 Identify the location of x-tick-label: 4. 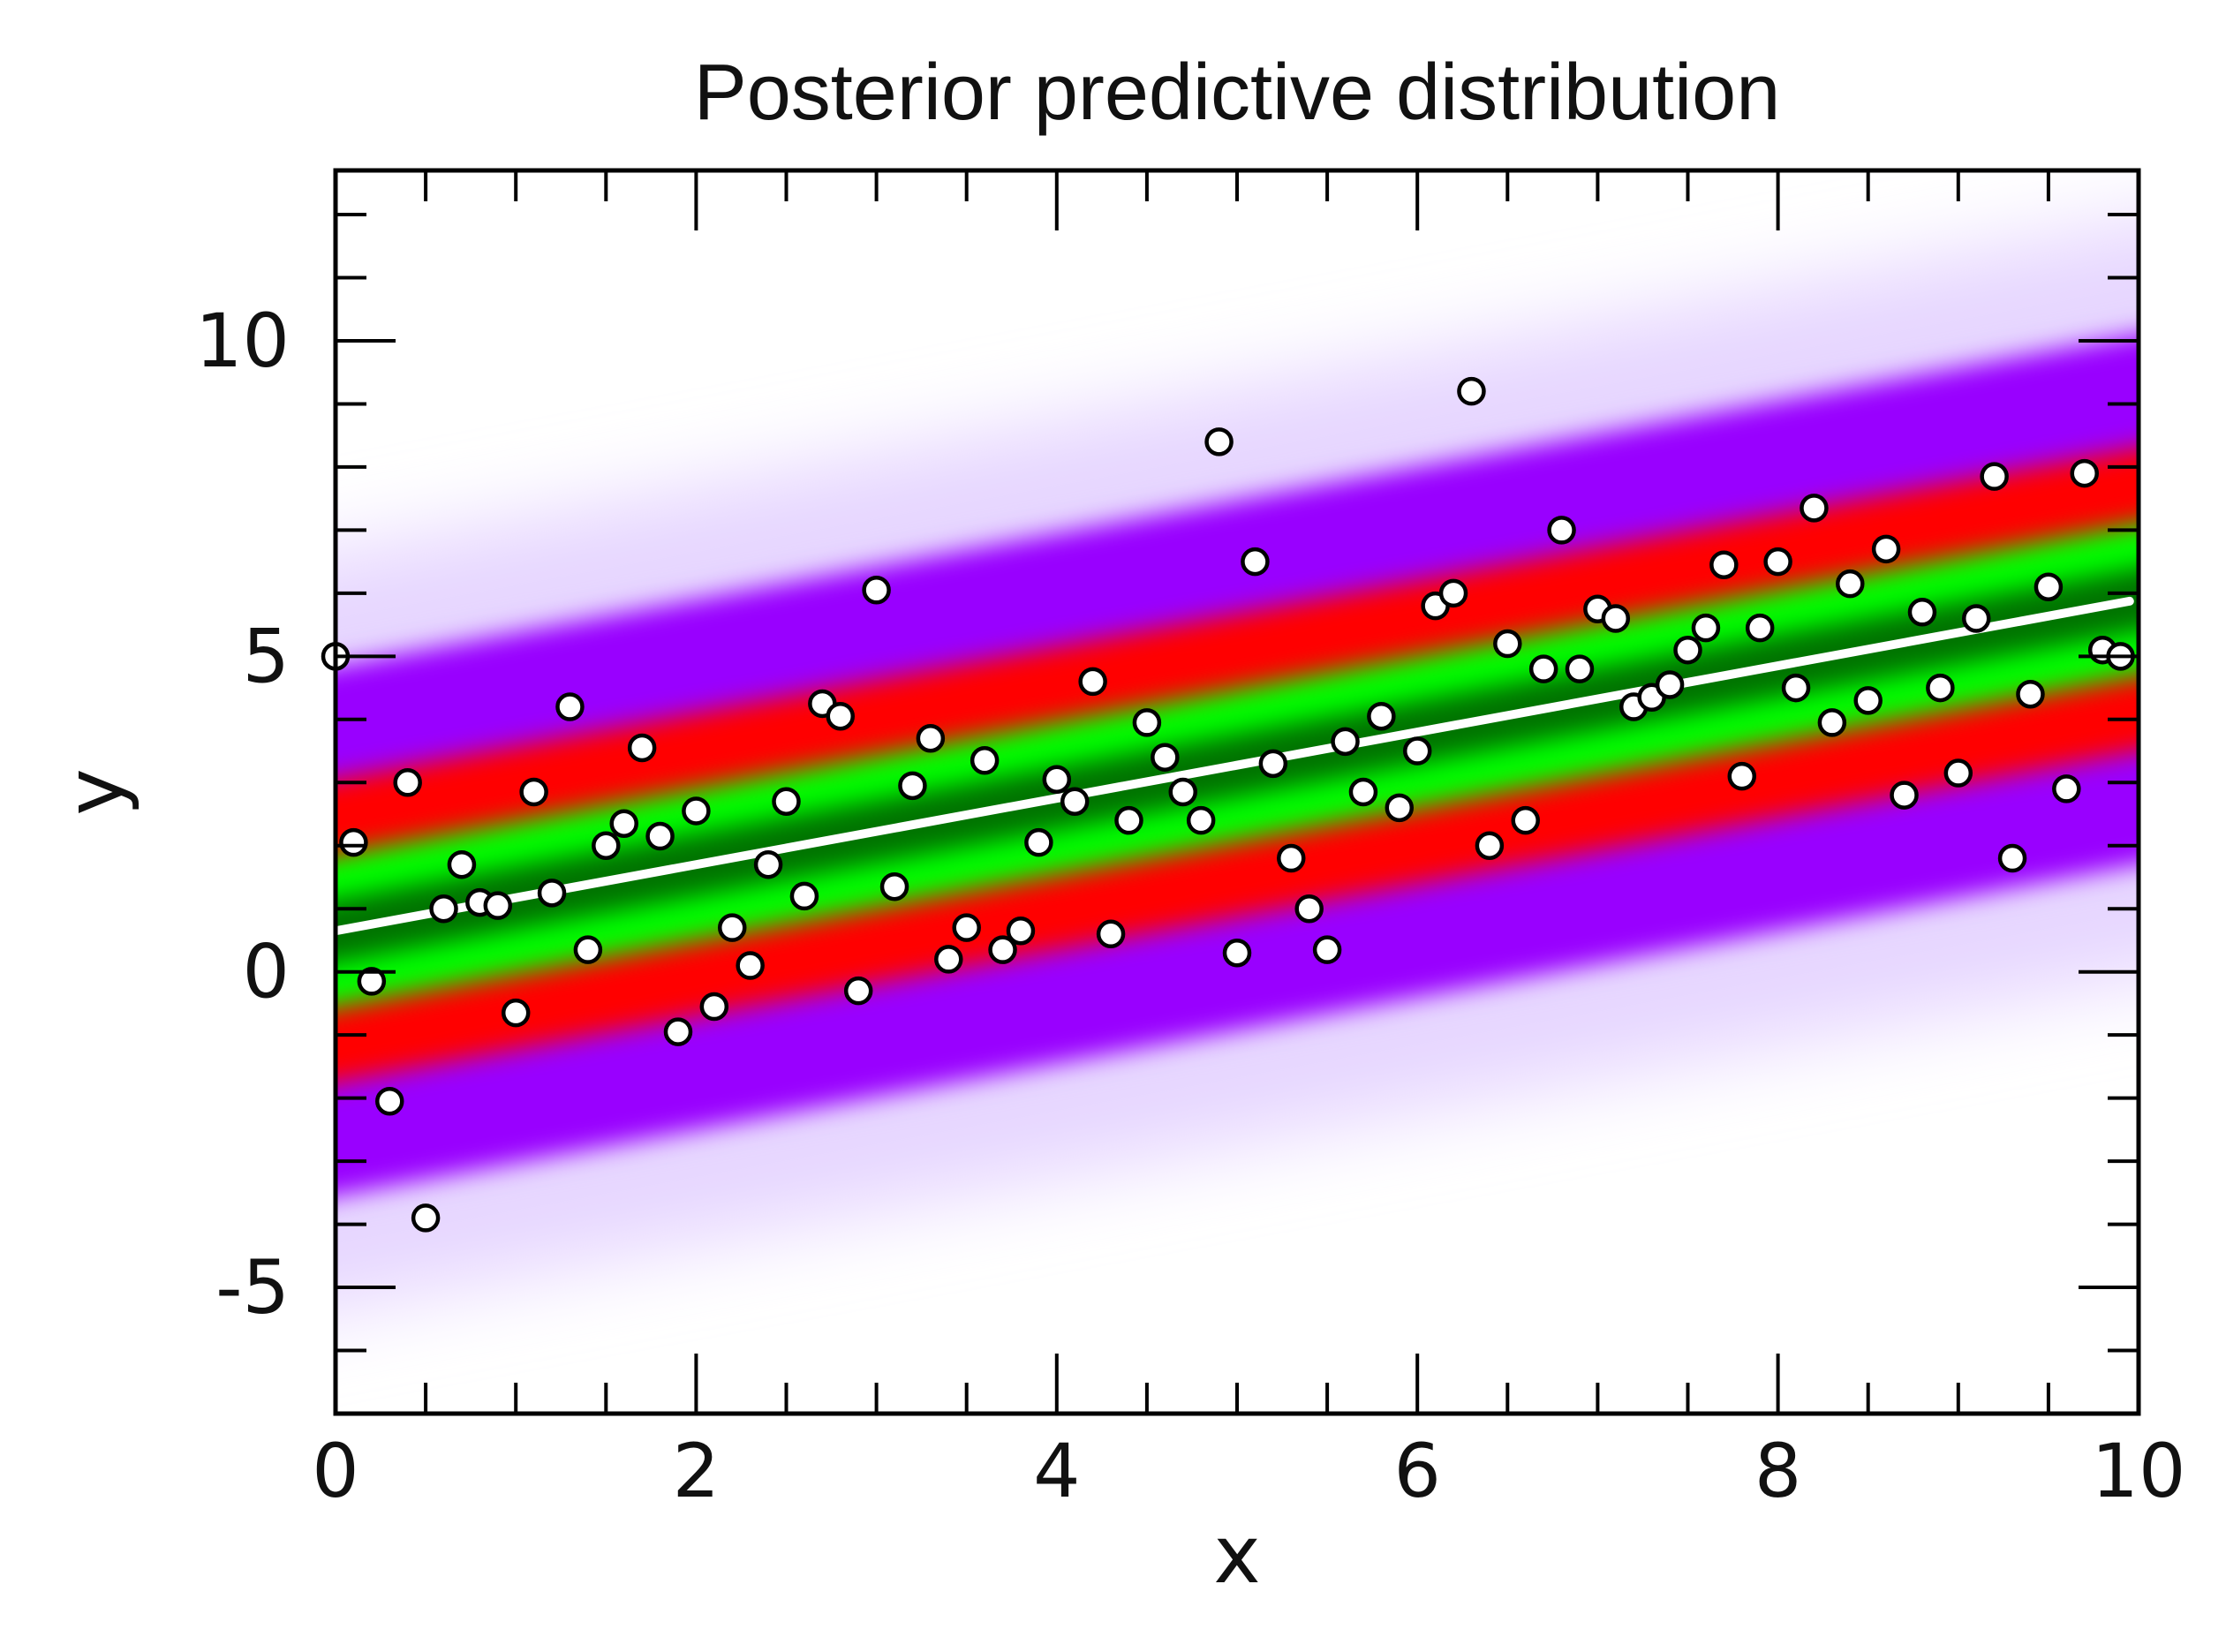
(1056, 1471).